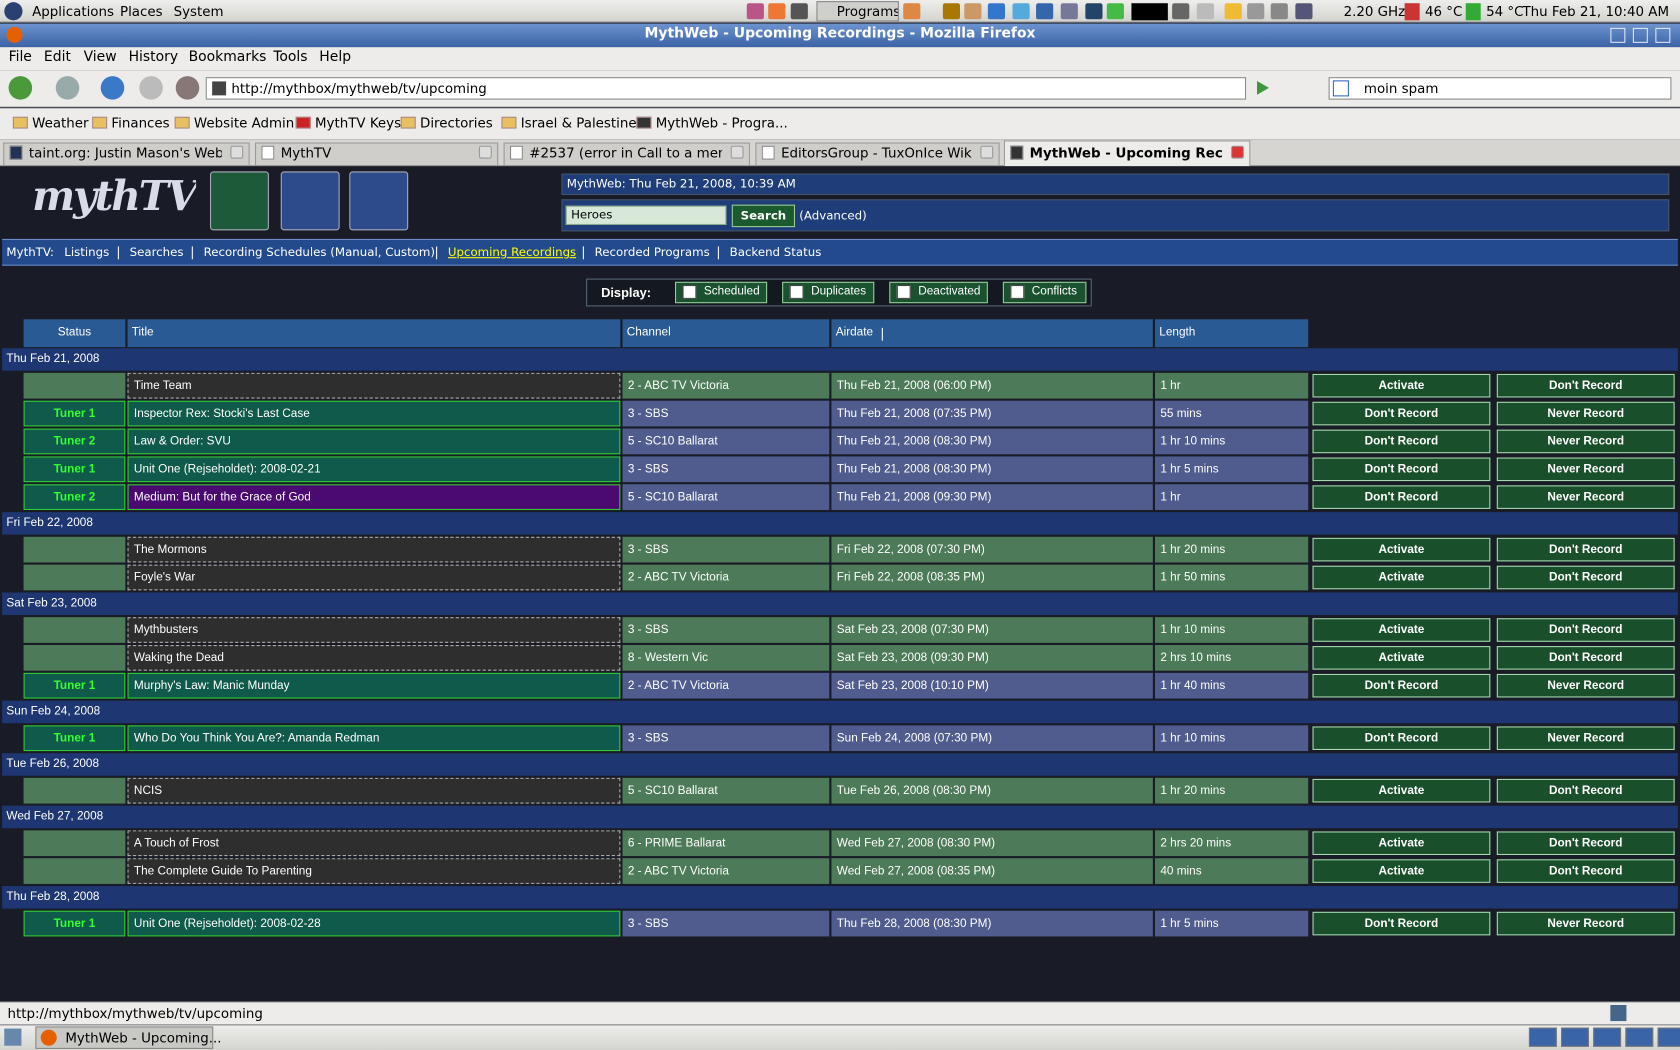  Describe the element at coordinates (374, 843) in the screenshot. I see `title-cell: A Touch of Frost` at that location.